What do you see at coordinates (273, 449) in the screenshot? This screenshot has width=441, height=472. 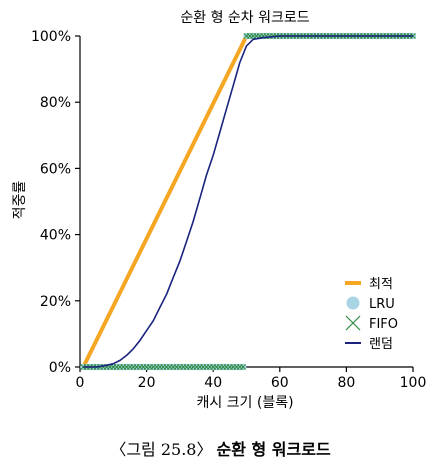 I see `figure-title: 순환 형 워크로드` at bounding box center [273, 449].